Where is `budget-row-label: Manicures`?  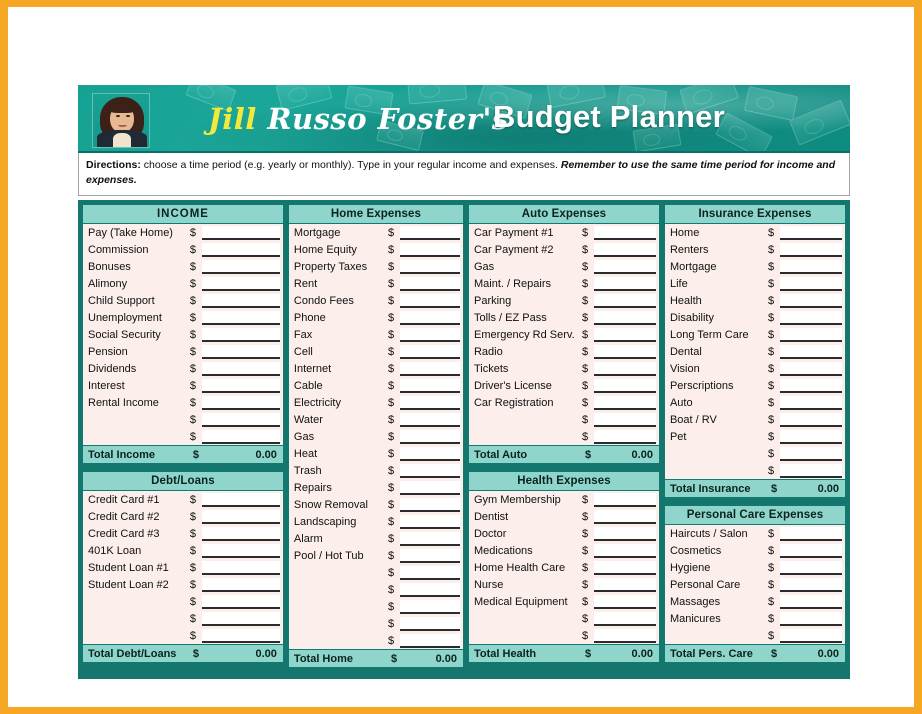 budget-row-label: Manicures is located at coordinates (695, 618).